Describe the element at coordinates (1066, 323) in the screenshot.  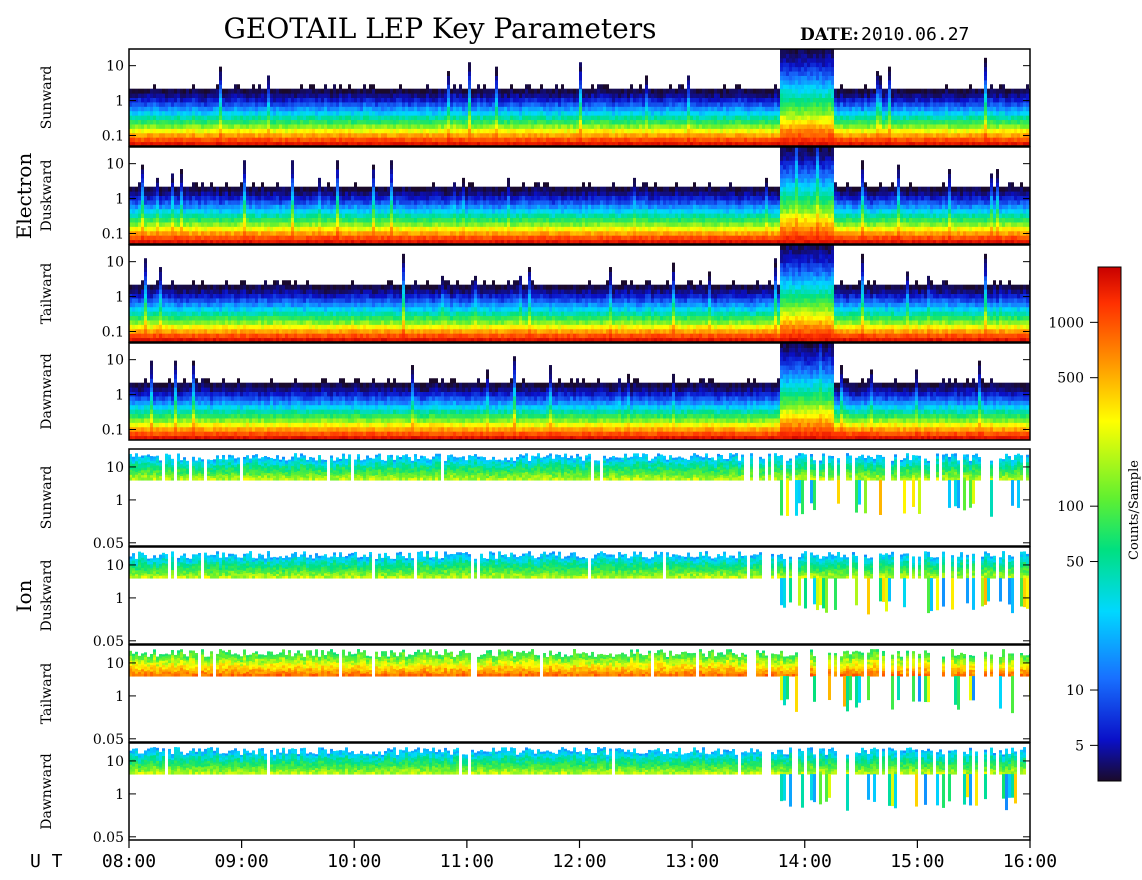
I see `colorbar-tick-label: 1000` at that location.